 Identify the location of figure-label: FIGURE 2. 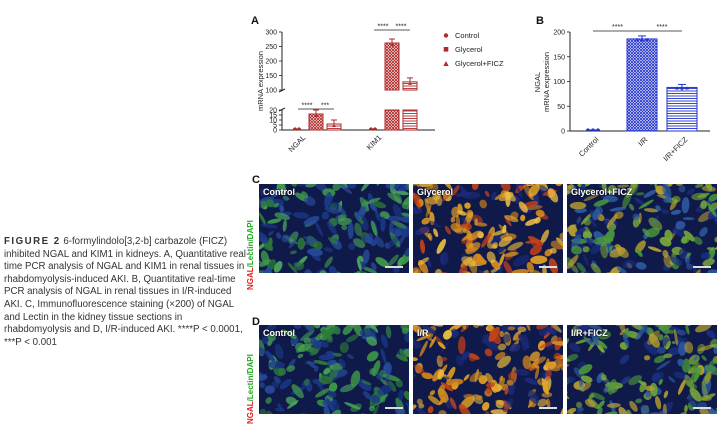
(32, 241).